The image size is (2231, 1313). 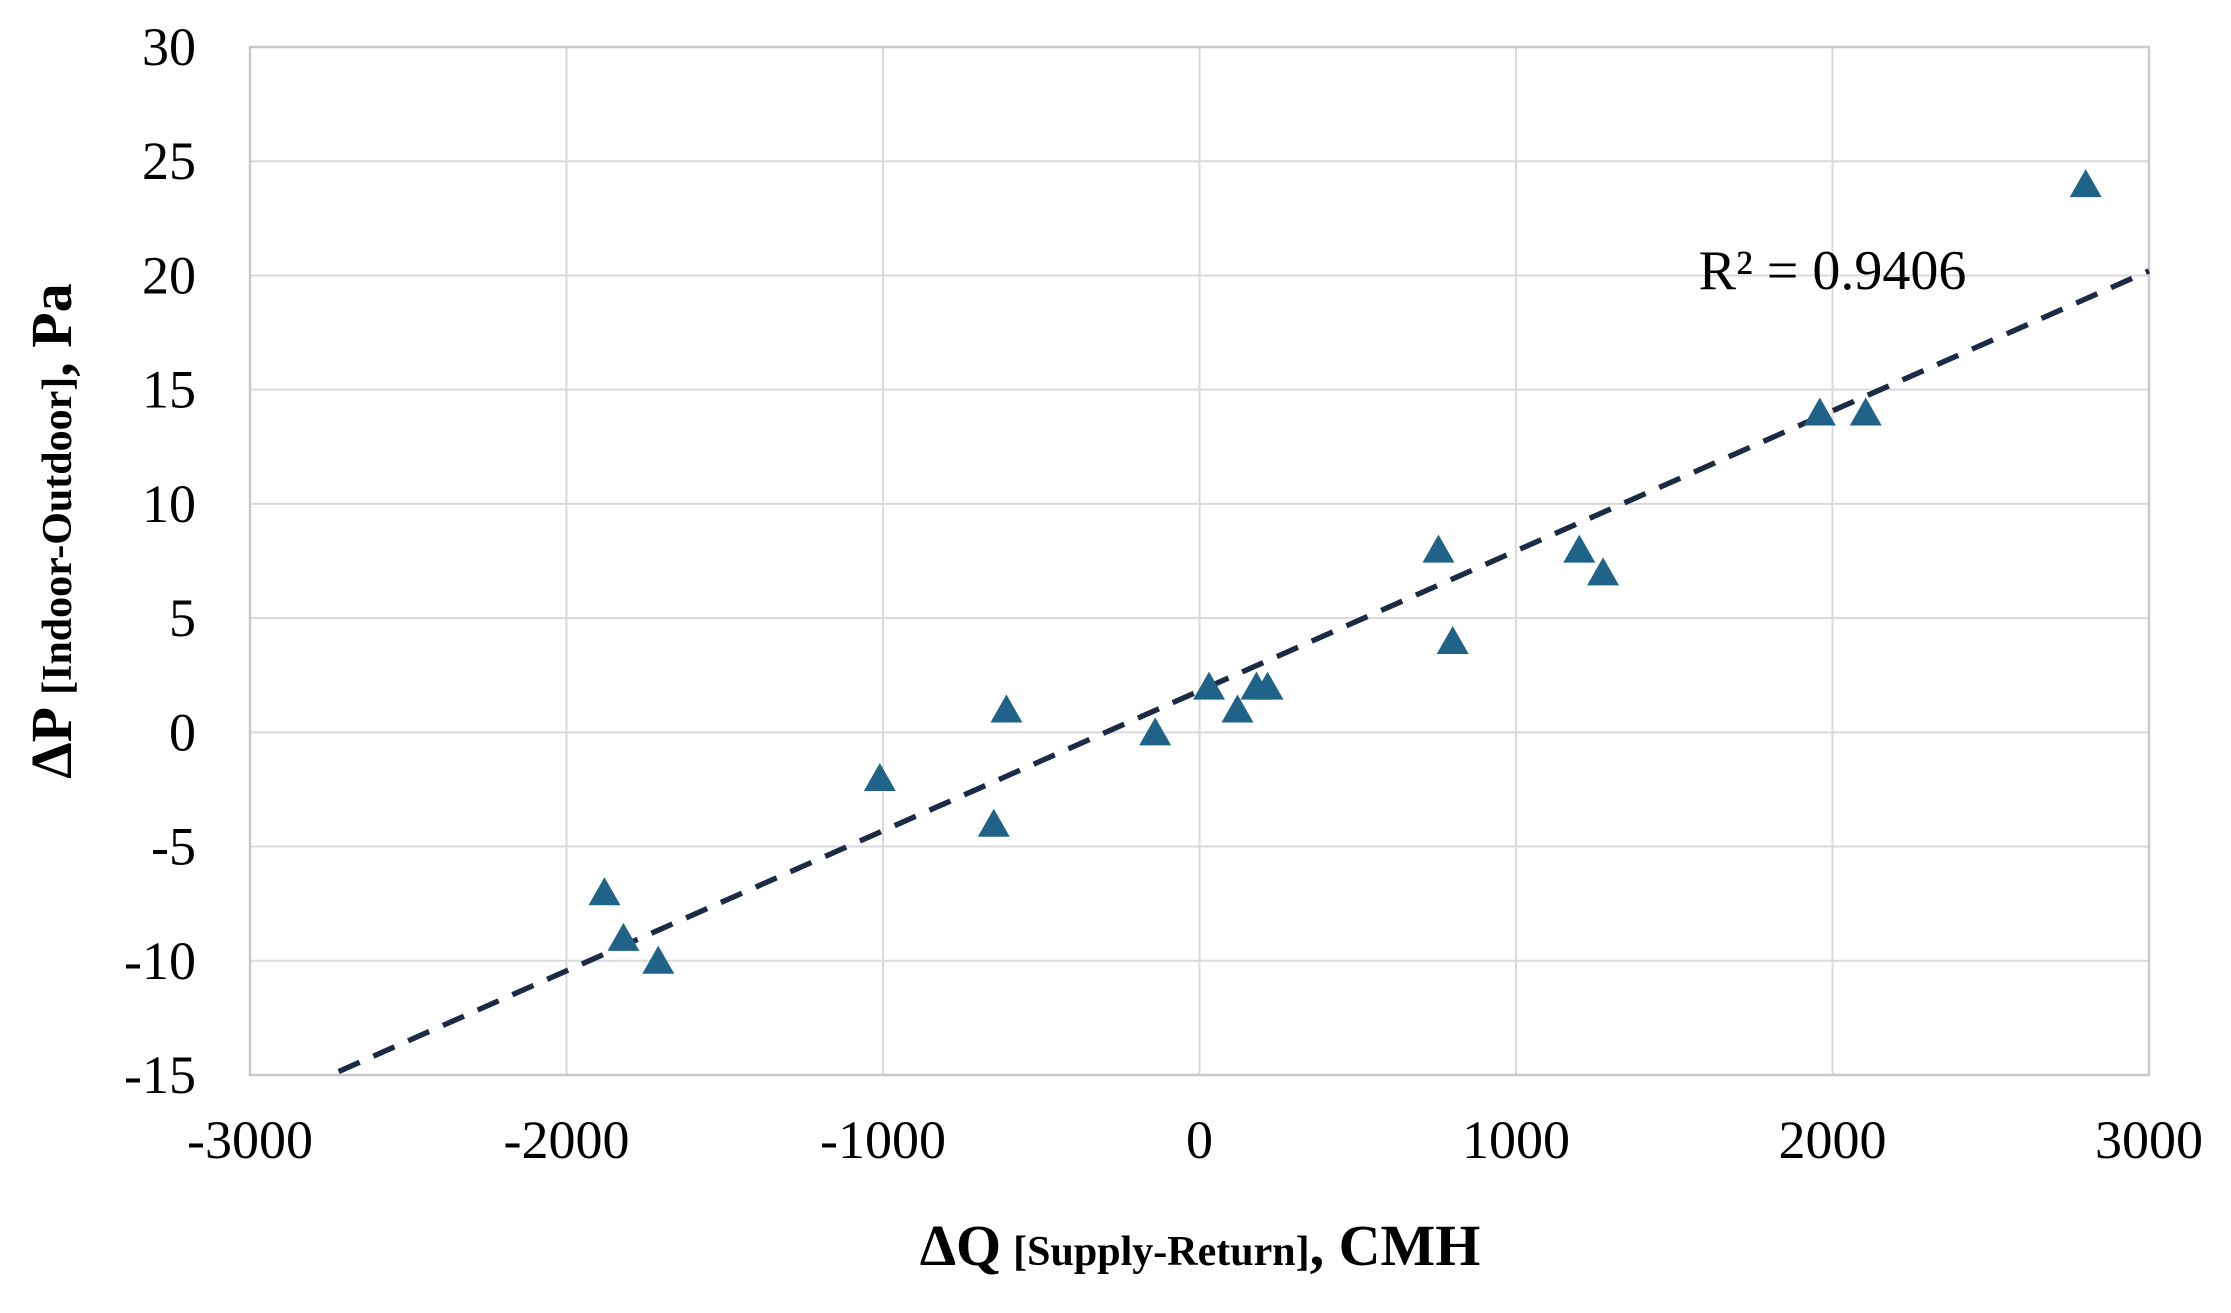 I want to click on y-tick-label: 0, so click(x=182, y=732).